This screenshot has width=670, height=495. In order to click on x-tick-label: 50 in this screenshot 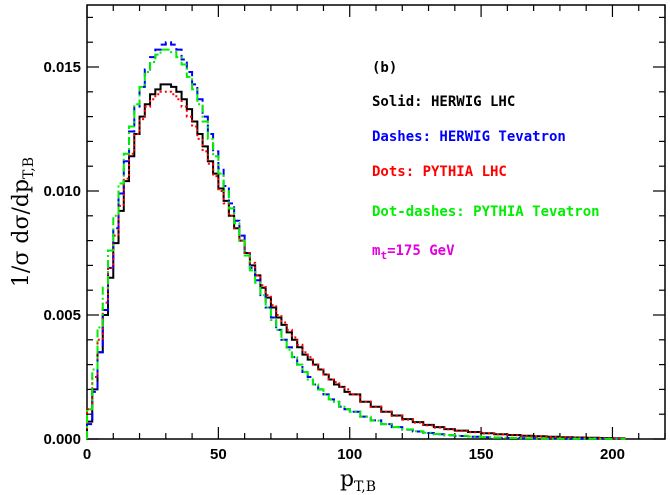, I will do `click(218, 454)`.